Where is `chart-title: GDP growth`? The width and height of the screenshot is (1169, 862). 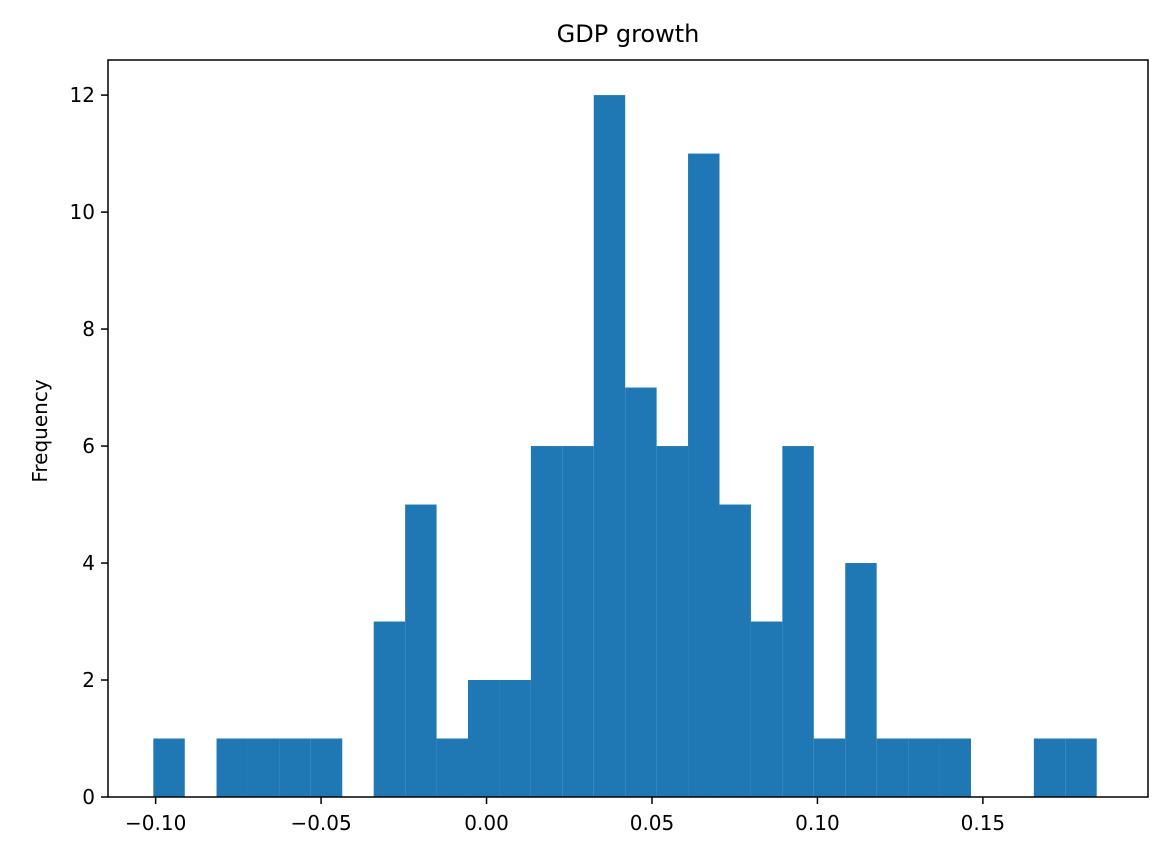 chart-title: GDP growth is located at coordinates (628, 34).